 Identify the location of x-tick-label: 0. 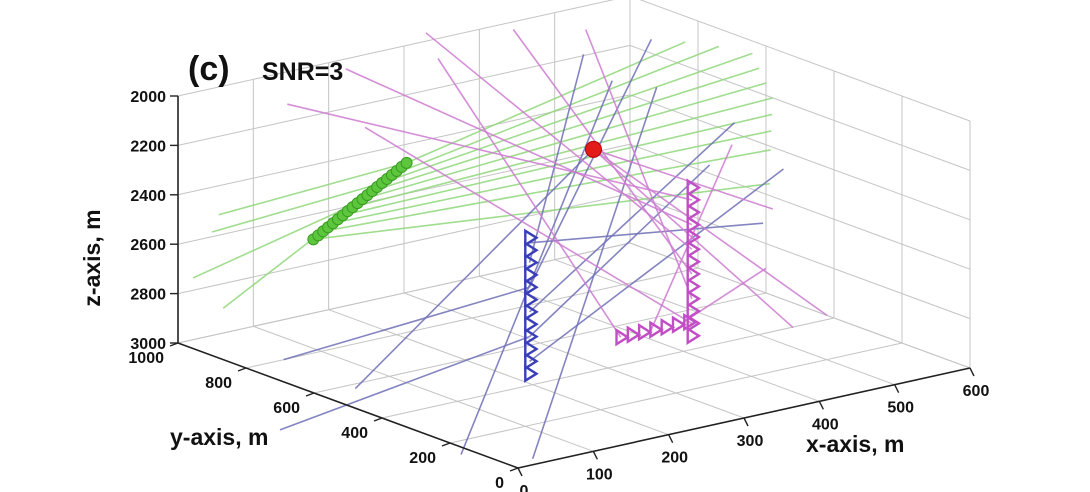
(524, 487).